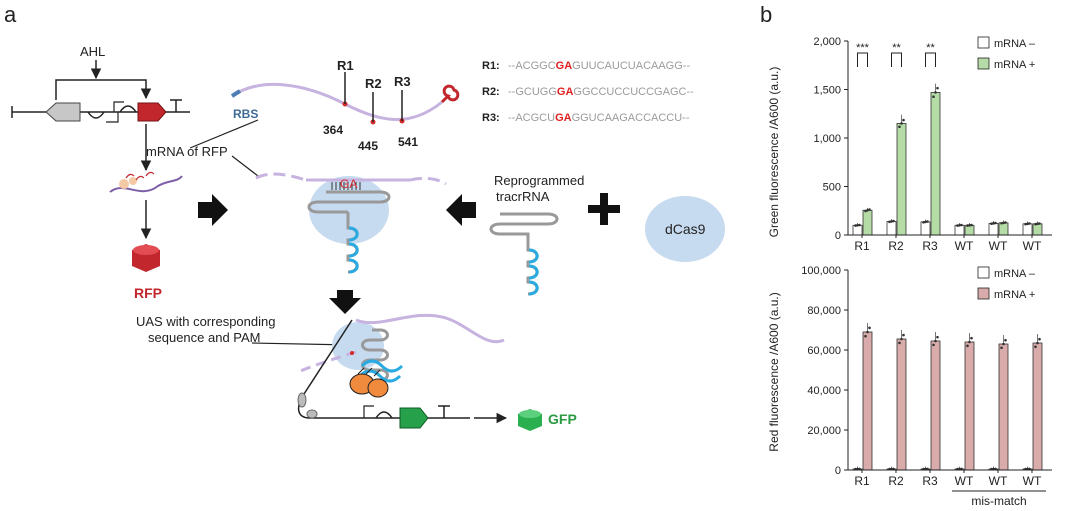 The height and width of the screenshot is (511, 1080). What do you see at coordinates (146, 182) in the screenshot?
I see `mrna-with-ribosomes` at bounding box center [146, 182].